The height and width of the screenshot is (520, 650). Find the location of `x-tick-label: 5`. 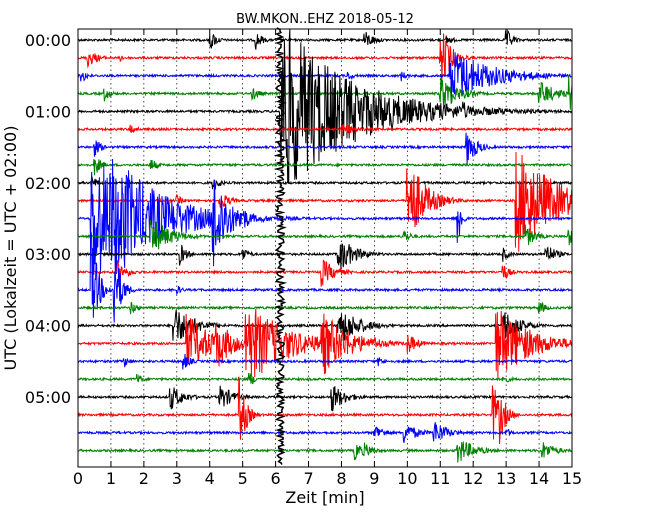

x-tick-label: 5 is located at coordinates (243, 478).